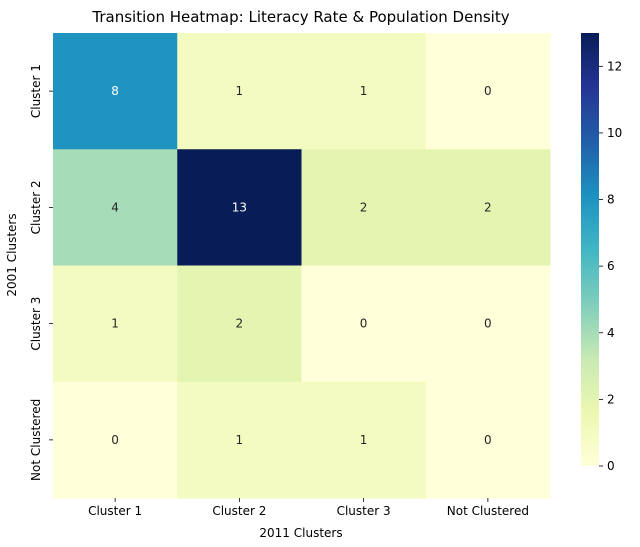 The height and width of the screenshot is (547, 640). Describe the element at coordinates (41, 272) in the screenshot. I see `y-tick-labels: Cluster 1 Cluster 2 Cluster 3 Not Clustered` at that location.